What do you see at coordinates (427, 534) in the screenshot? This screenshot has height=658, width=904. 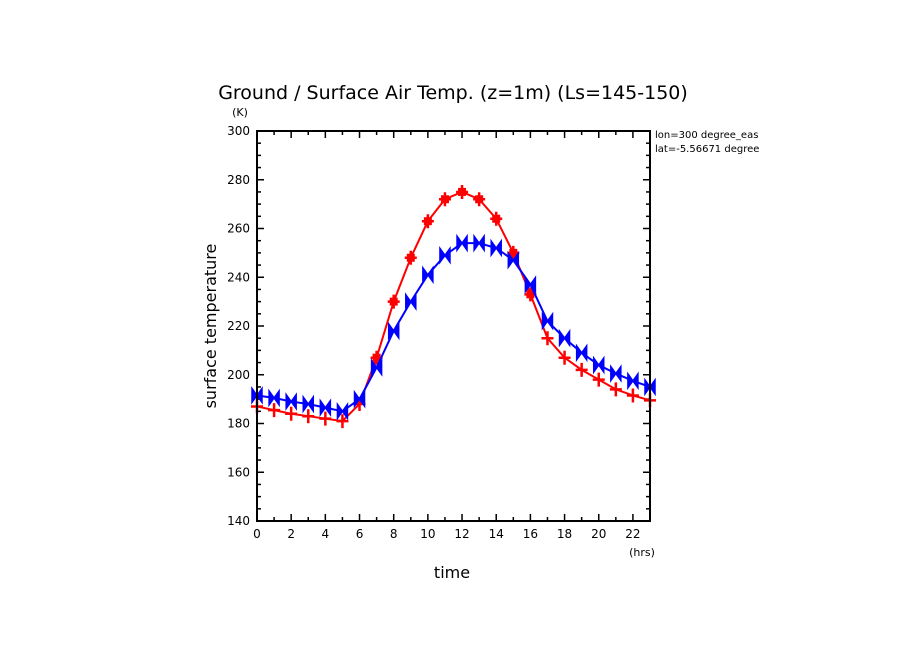 I see `x-tick-label: 10` at bounding box center [427, 534].